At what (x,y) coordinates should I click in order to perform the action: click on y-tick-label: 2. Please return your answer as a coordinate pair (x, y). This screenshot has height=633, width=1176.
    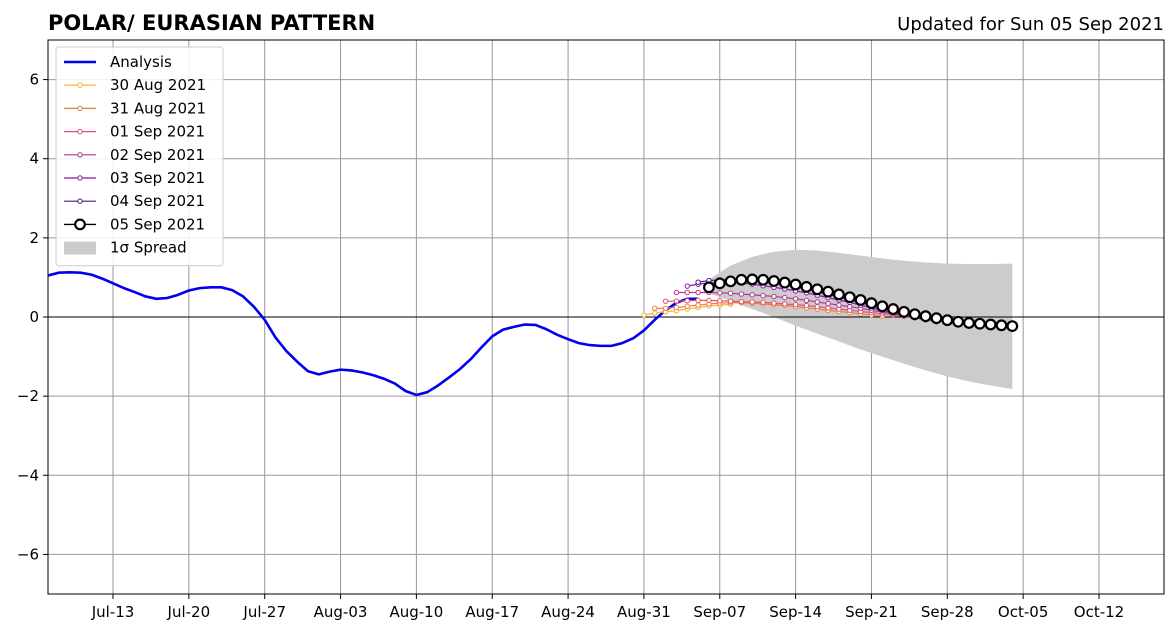
    Looking at the image, I should click on (34, 238).